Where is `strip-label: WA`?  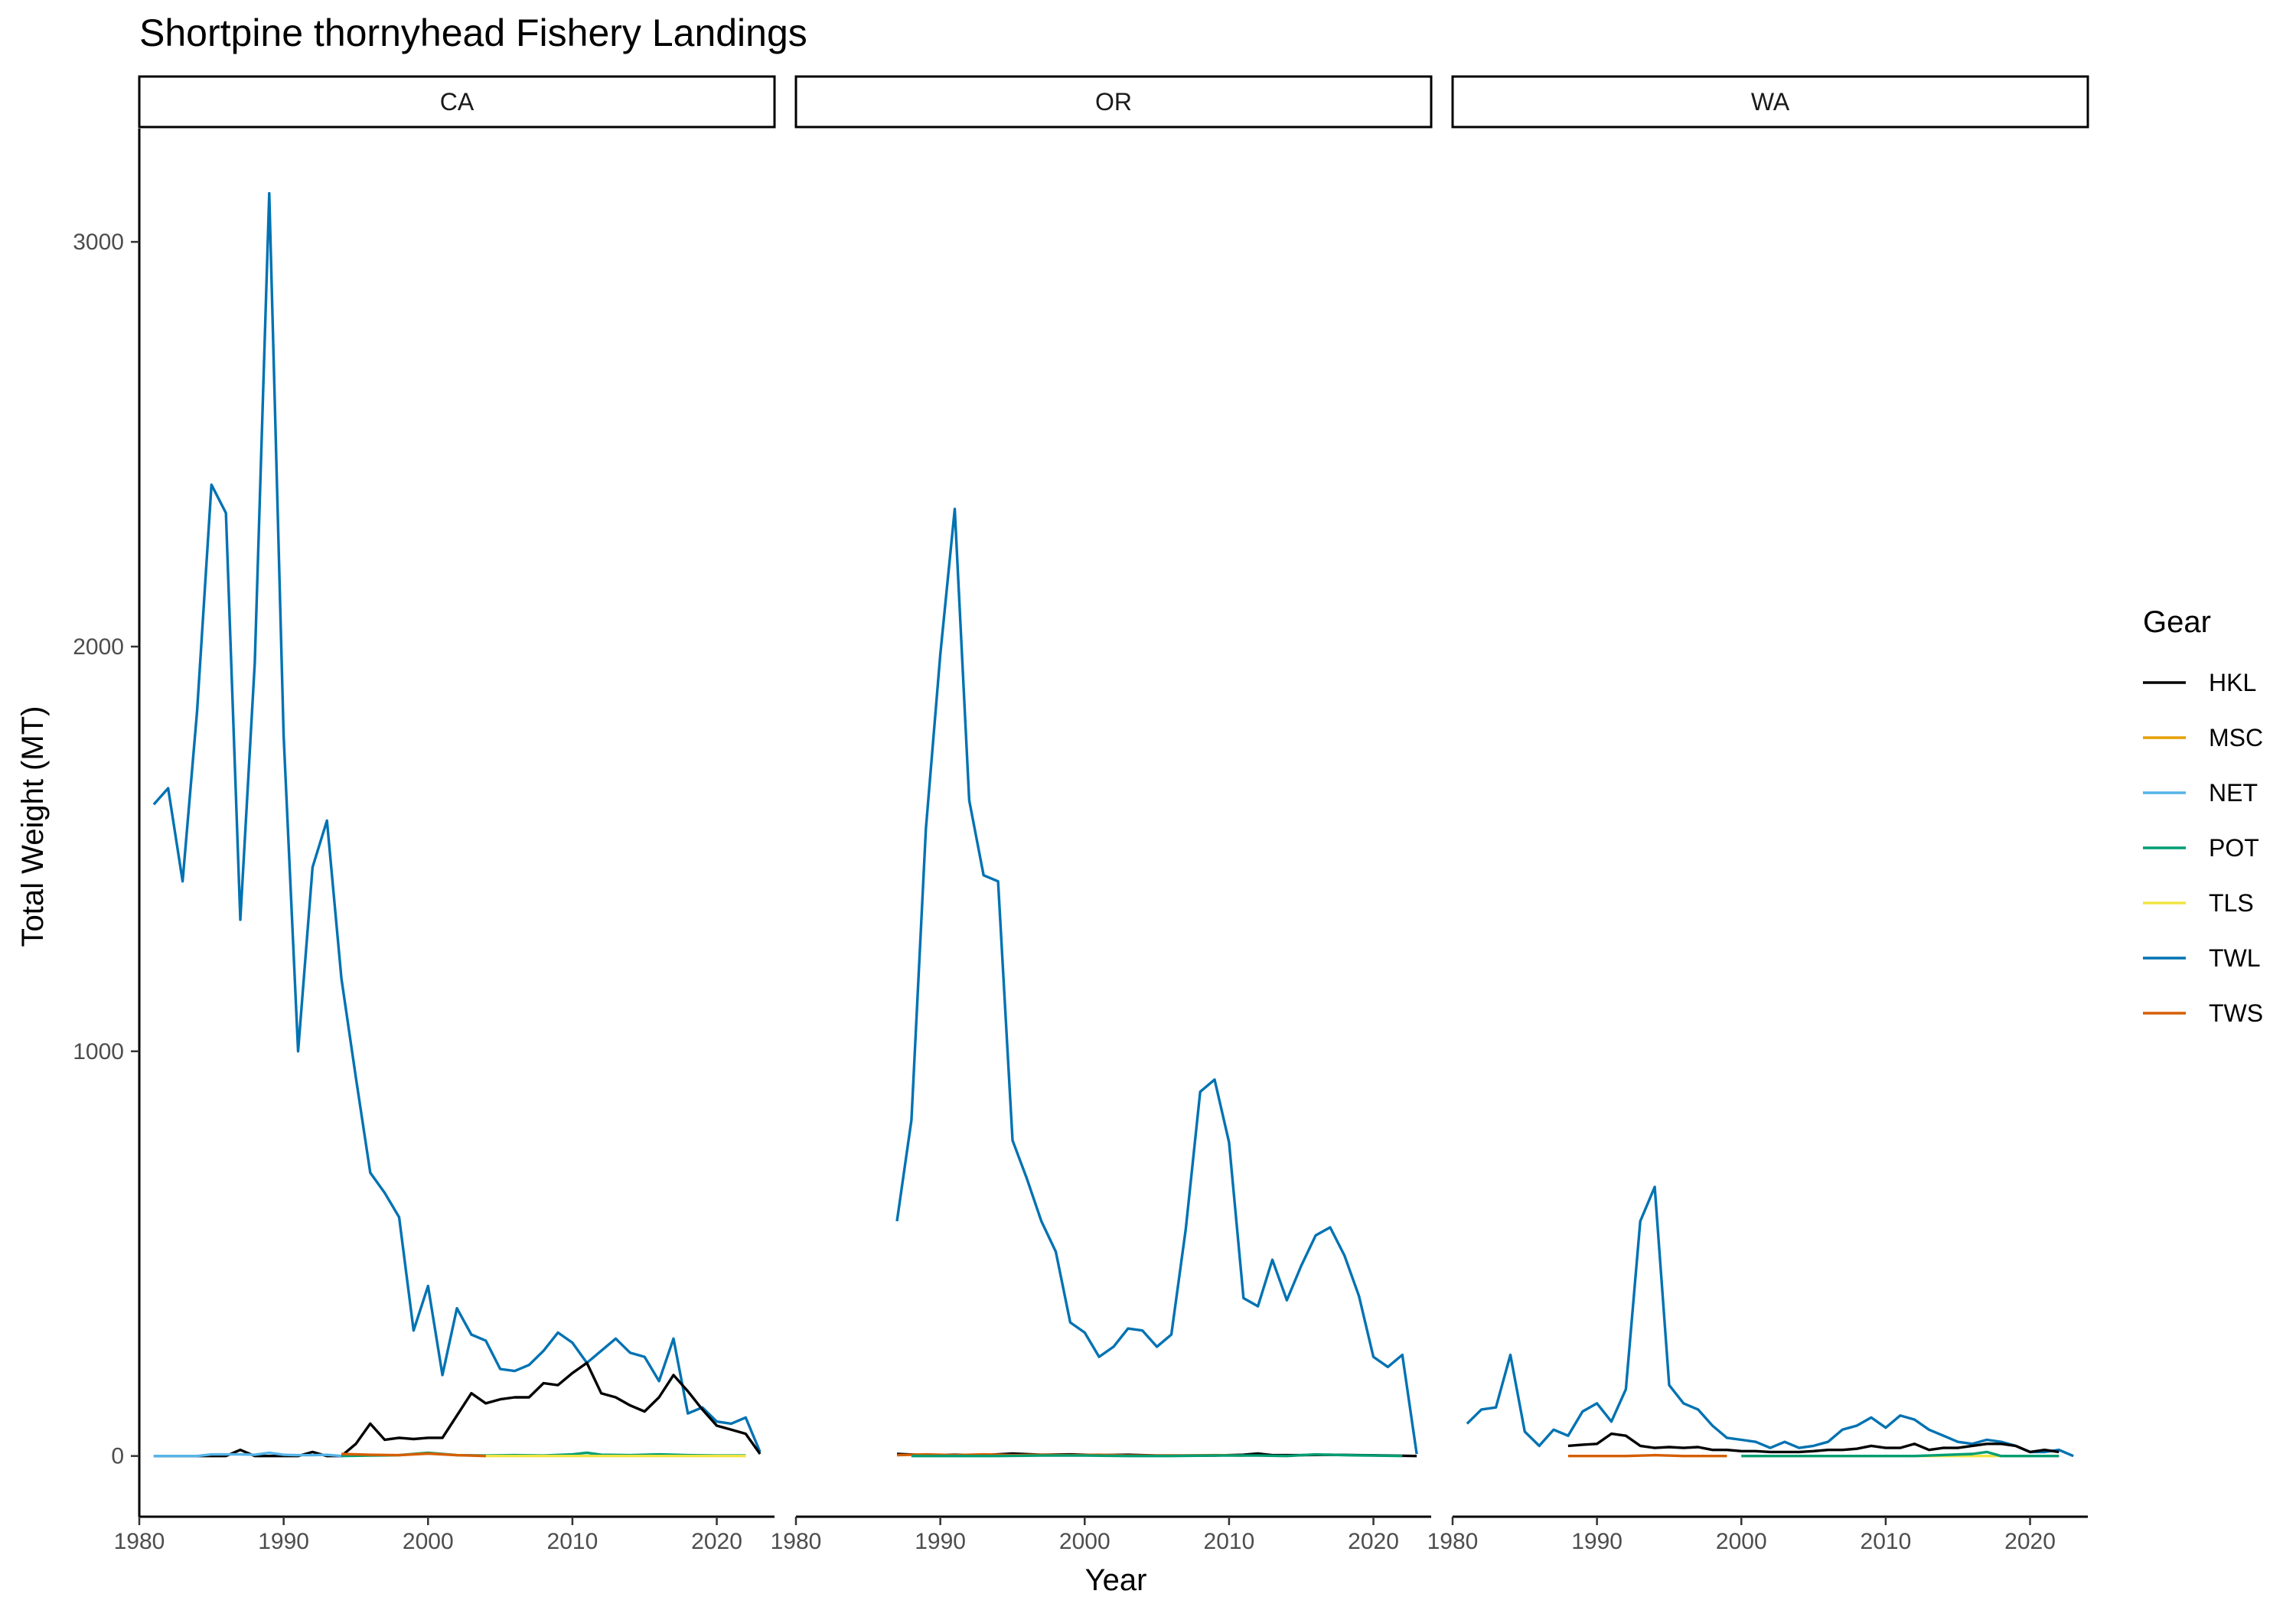
strip-label: WA is located at coordinates (1770, 102).